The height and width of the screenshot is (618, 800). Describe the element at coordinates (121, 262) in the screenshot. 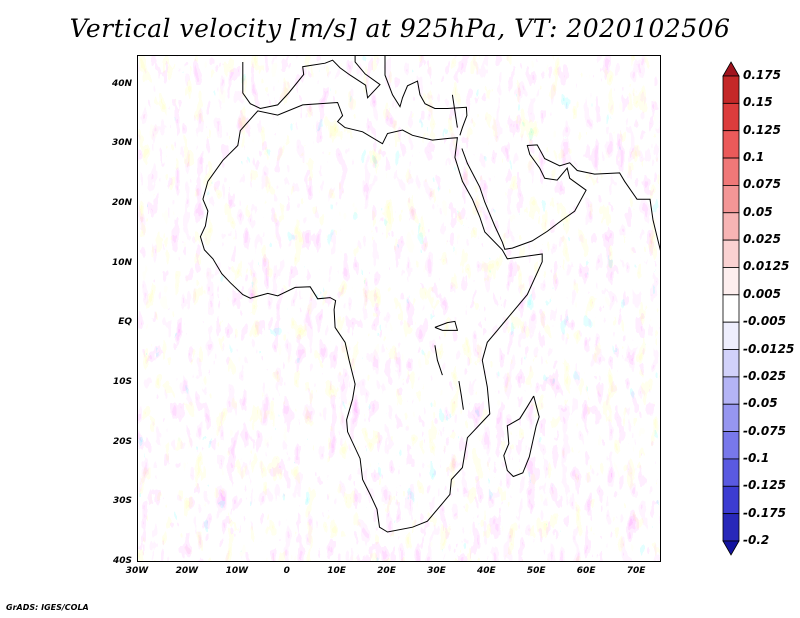

I see `lat-tick-label: 10N` at that location.